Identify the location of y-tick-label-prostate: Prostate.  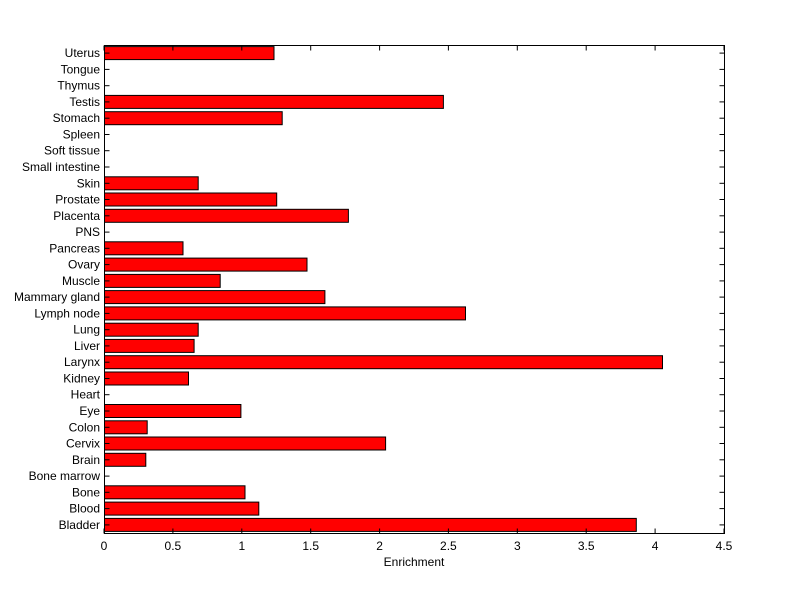
(77, 200).